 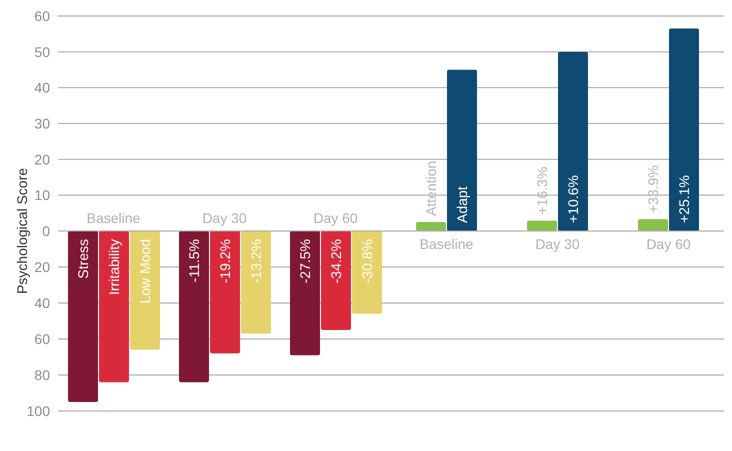 I want to click on annotation: -34.2%, so click(x=336, y=261).